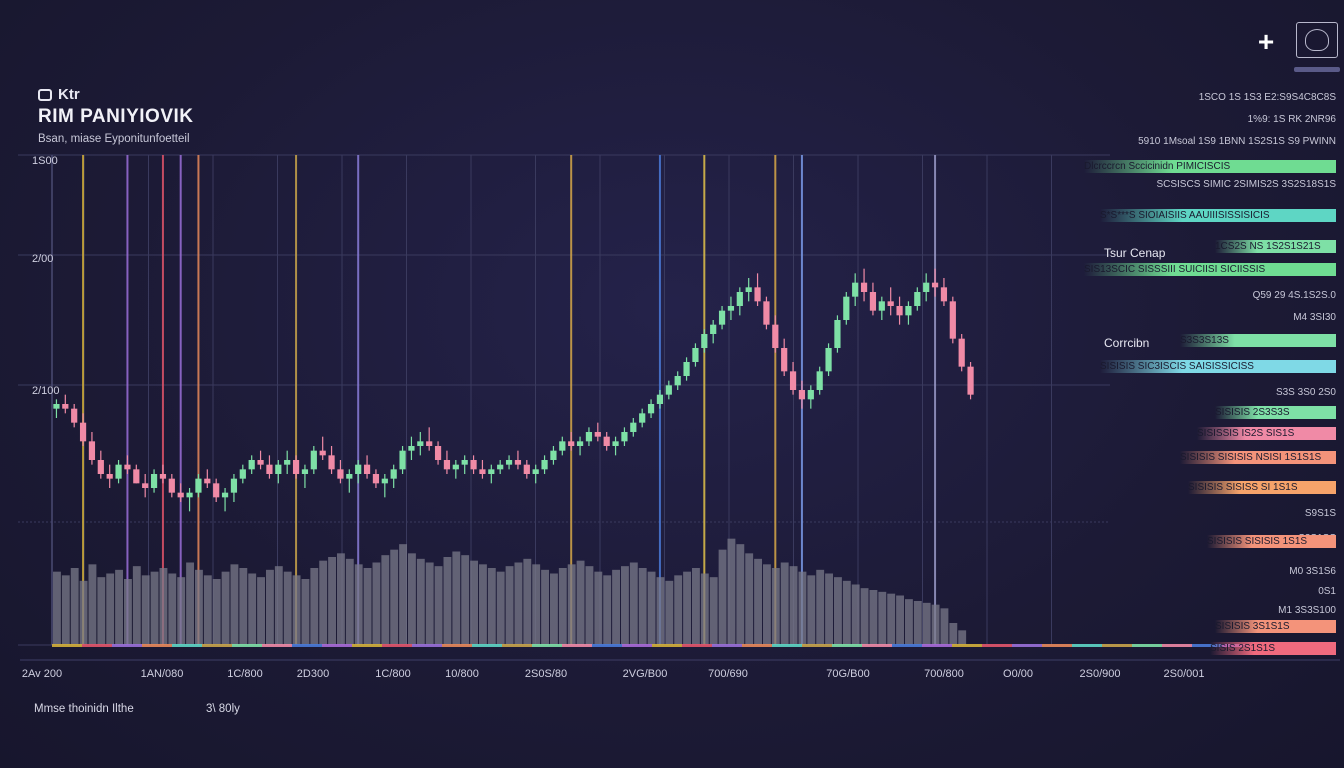 Image resolution: width=1344 pixels, height=768 pixels. I want to click on page-subtitle: Bsan, miase Eyponitunfoetteil, so click(114, 139).